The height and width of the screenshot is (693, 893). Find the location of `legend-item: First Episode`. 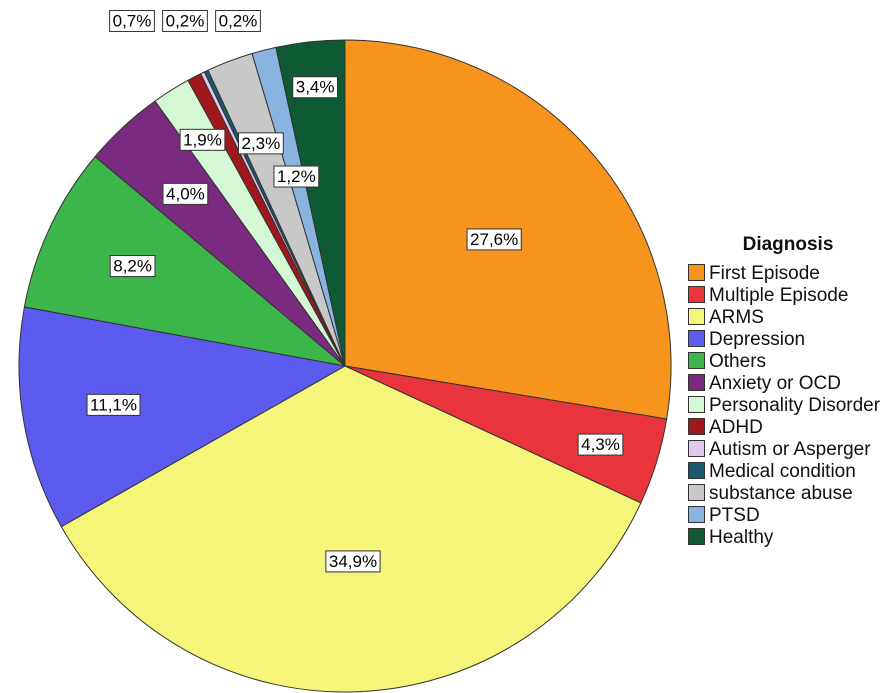

legend-item: First Episode is located at coordinates (788, 273).